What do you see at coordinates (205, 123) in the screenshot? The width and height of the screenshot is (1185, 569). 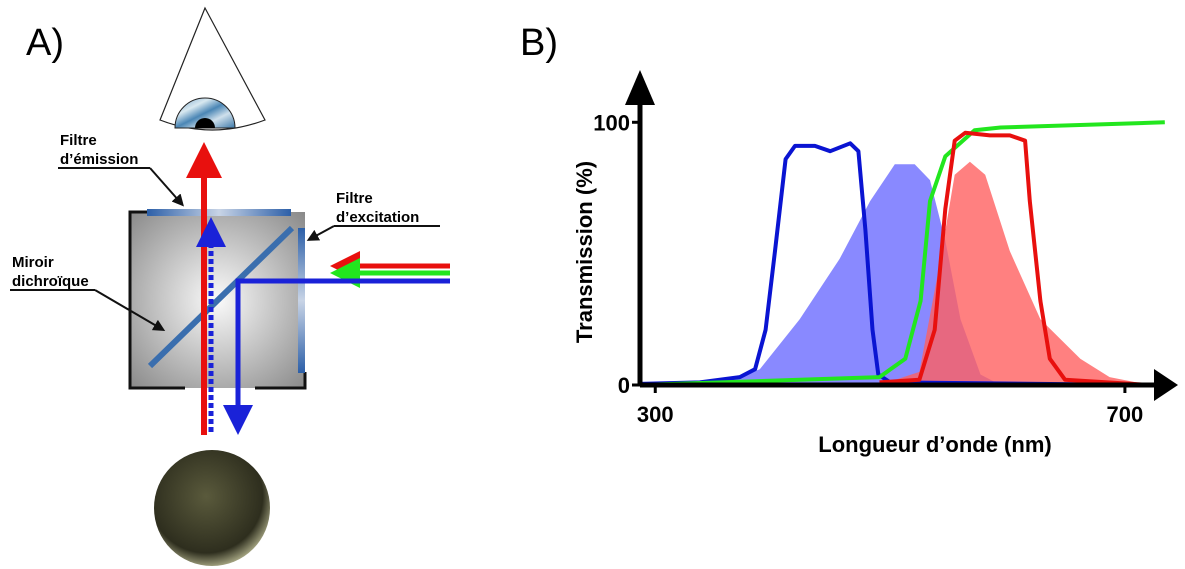 I see `pupil` at bounding box center [205, 123].